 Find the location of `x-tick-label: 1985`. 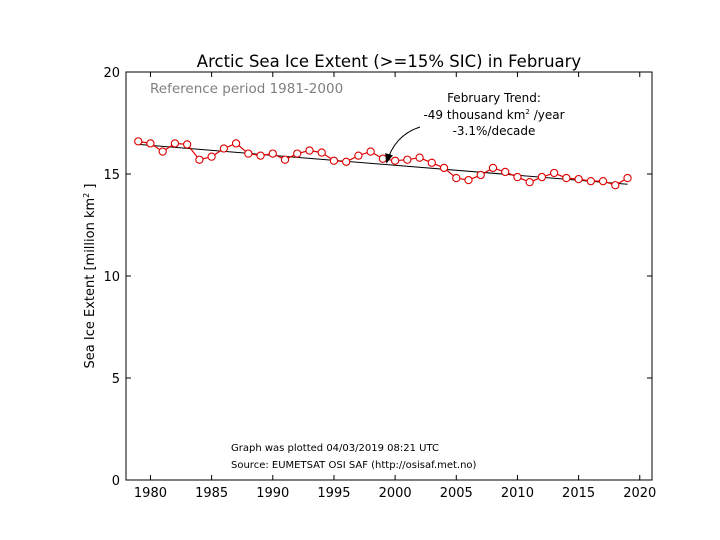

x-tick-label: 1985 is located at coordinates (211, 493).